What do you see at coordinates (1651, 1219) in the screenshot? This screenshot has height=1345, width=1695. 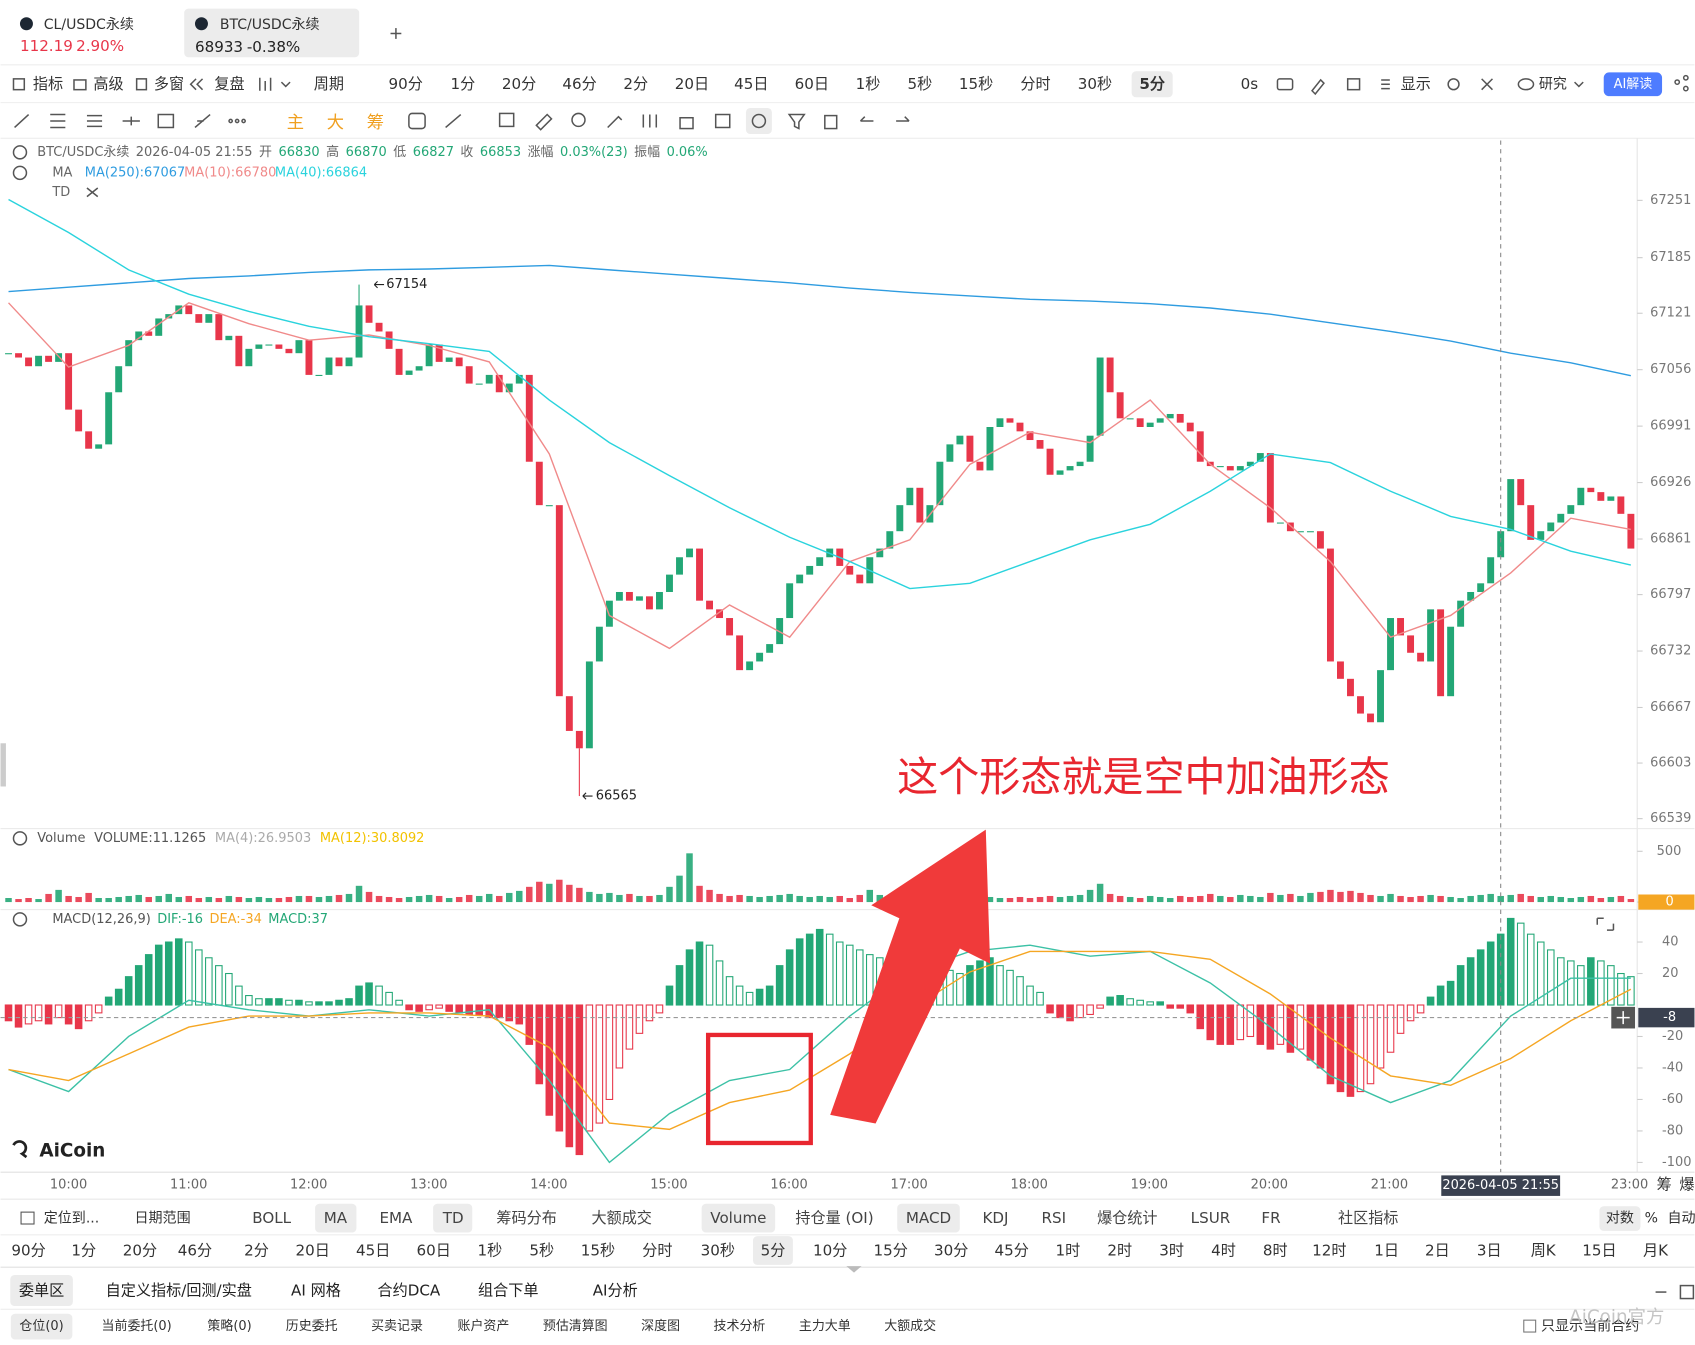 I see `scale-toggle: %` at bounding box center [1651, 1219].